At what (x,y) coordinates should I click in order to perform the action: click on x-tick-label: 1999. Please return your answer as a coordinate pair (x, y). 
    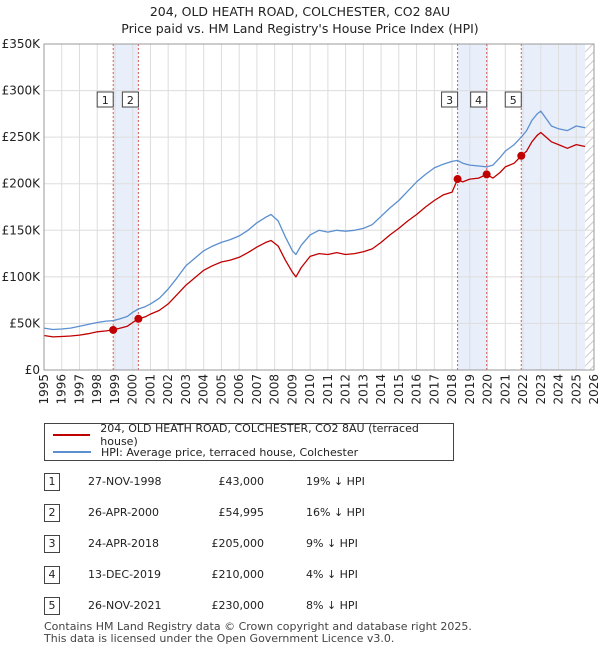
    Looking at the image, I should click on (115, 389).